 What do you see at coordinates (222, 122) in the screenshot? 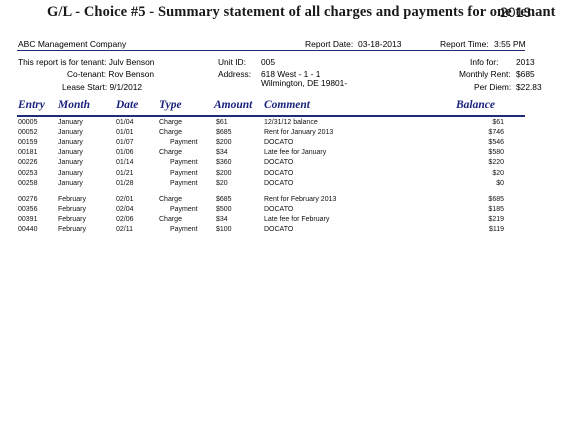
I see `cell-amount: $61` at bounding box center [222, 122].